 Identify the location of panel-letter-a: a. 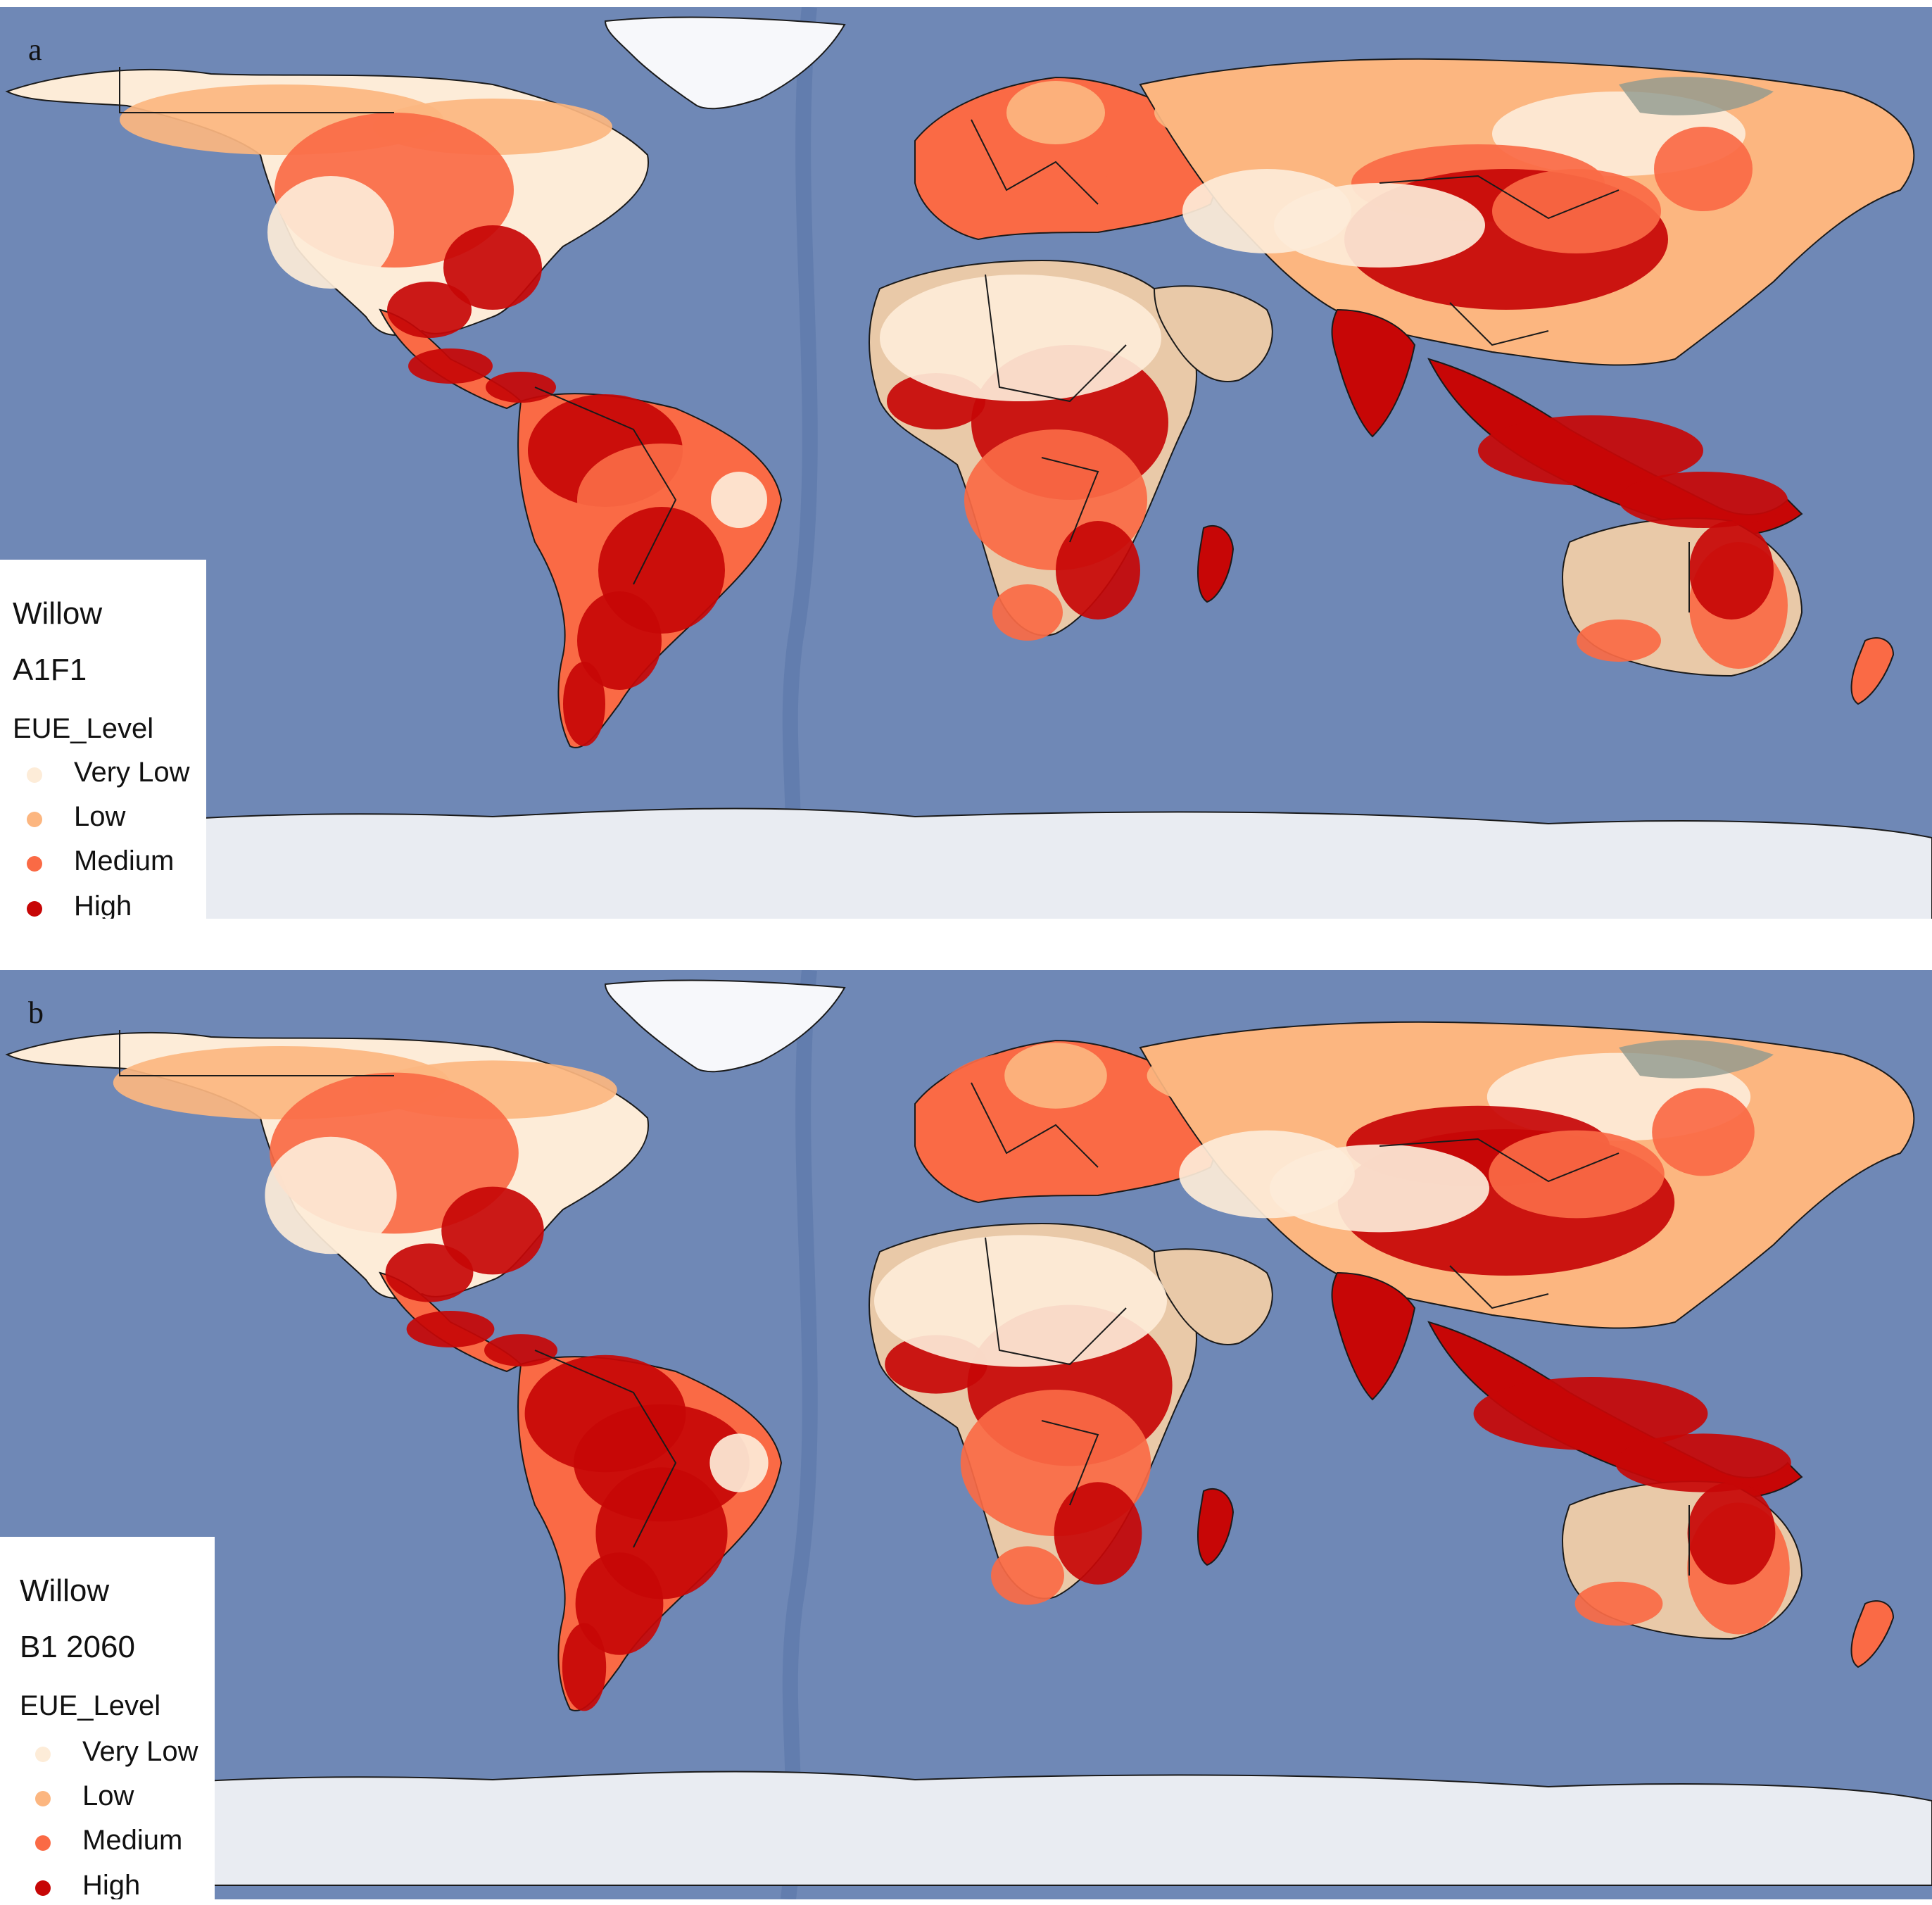
(35, 49).